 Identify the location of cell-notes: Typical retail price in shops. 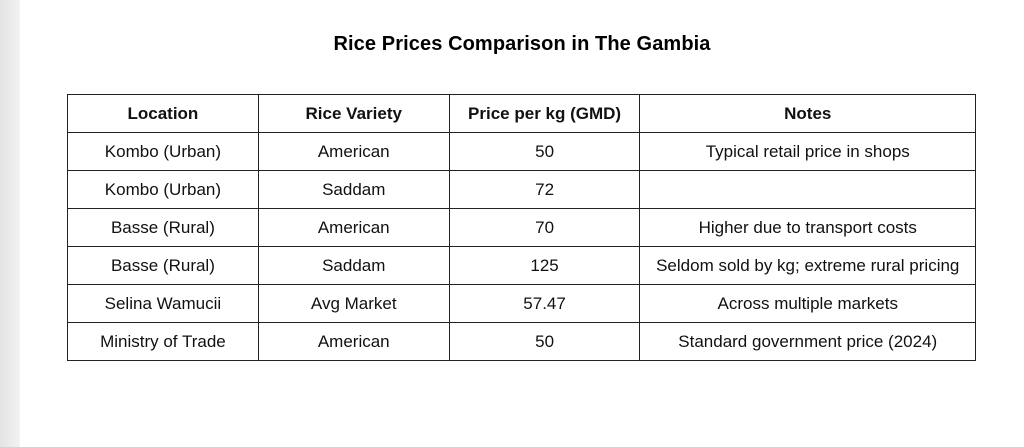
(807, 151).